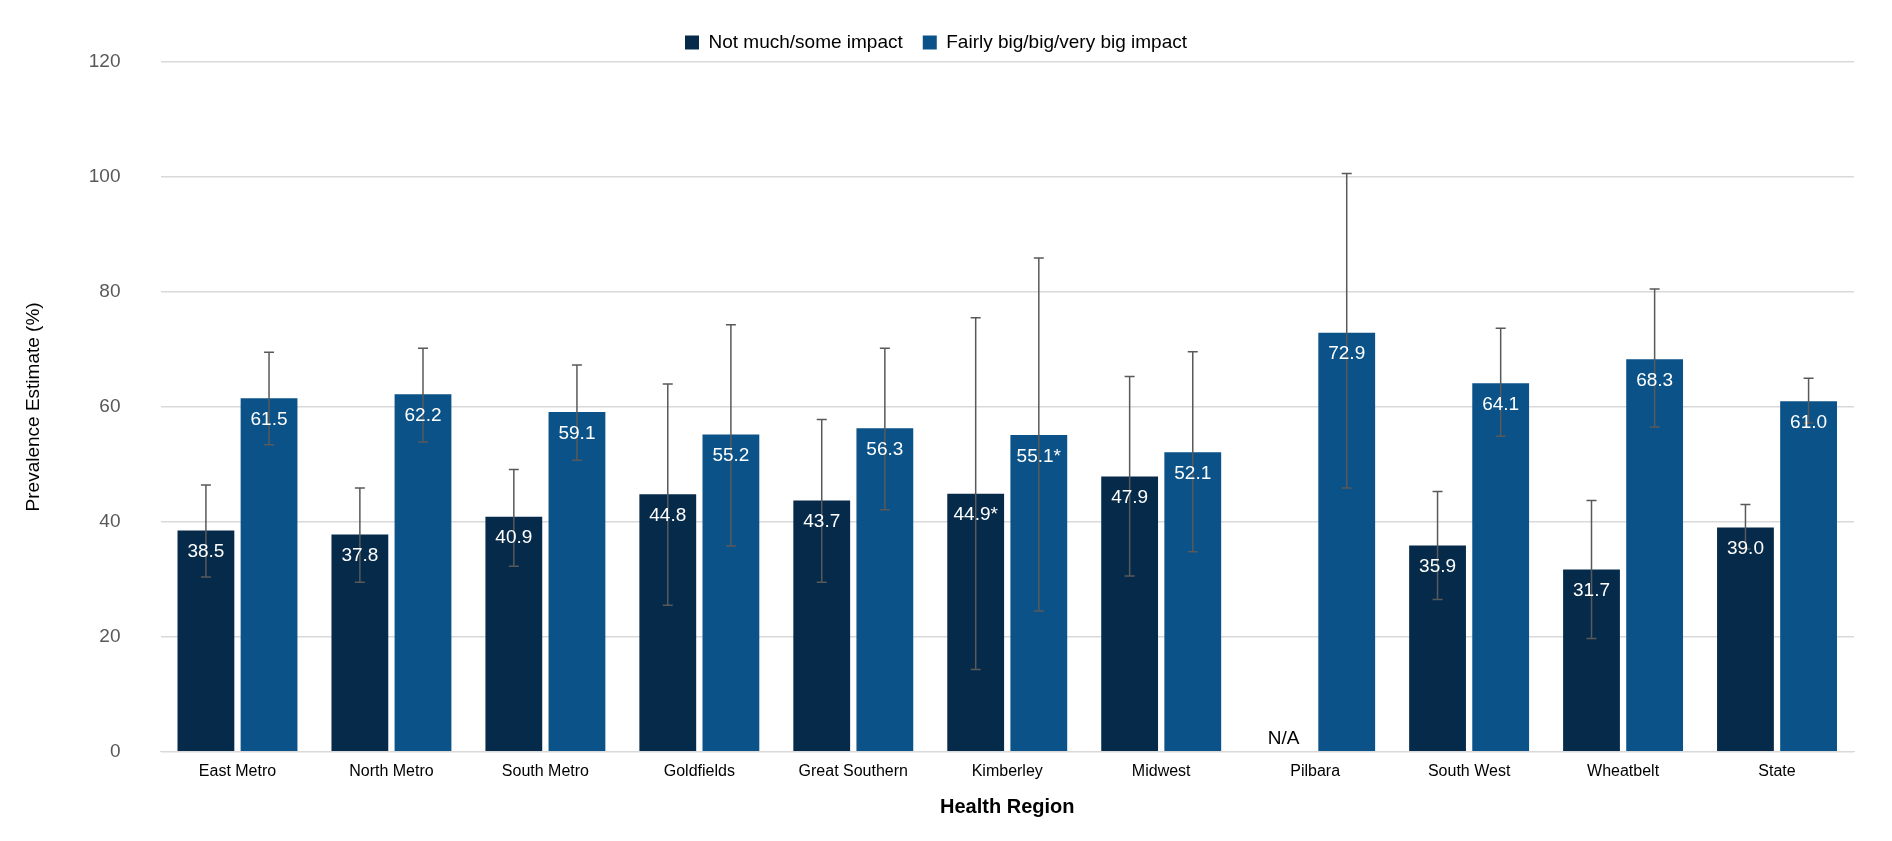 This screenshot has height=841, width=1892. What do you see at coordinates (360, 555) in the screenshot?
I see `data-label: 37.8` at bounding box center [360, 555].